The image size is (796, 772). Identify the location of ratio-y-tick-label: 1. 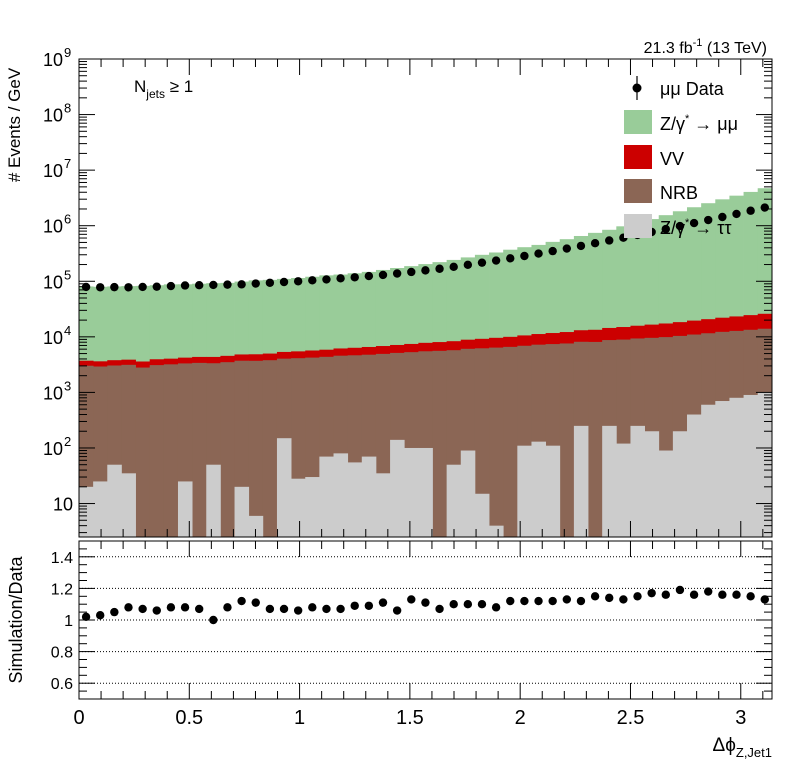
(68, 621).